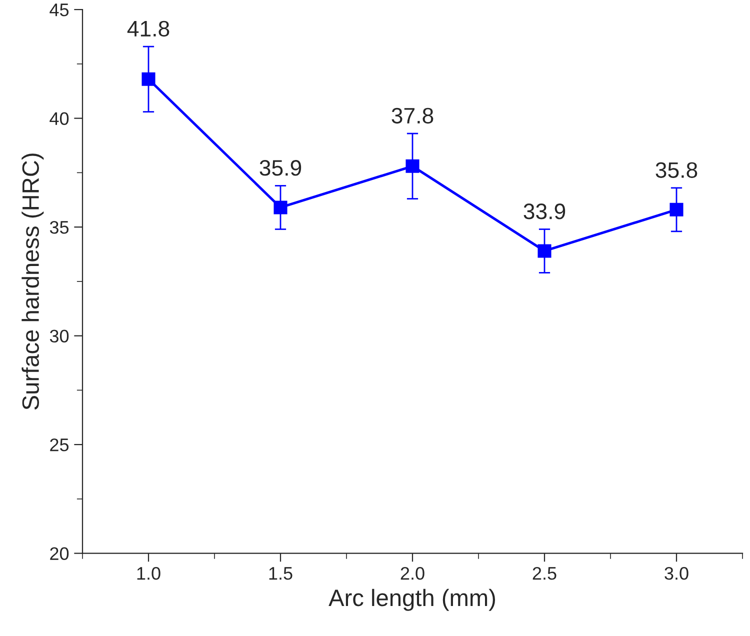  What do you see at coordinates (59, 227) in the screenshot?
I see `y-tick-label: 35` at bounding box center [59, 227].